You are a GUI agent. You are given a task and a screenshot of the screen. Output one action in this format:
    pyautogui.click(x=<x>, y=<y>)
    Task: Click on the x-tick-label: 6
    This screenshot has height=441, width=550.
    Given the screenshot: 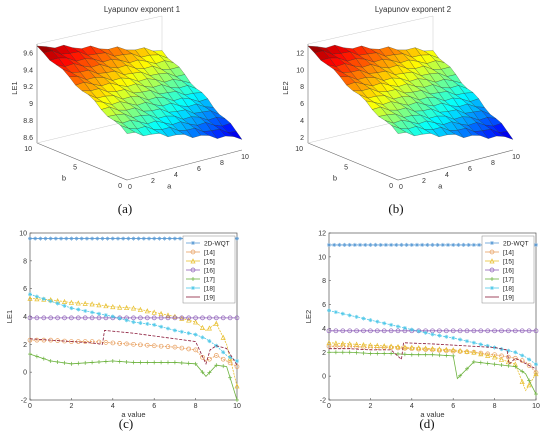 What is the action you would take?
    pyautogui.click(x=453, y=406)
    